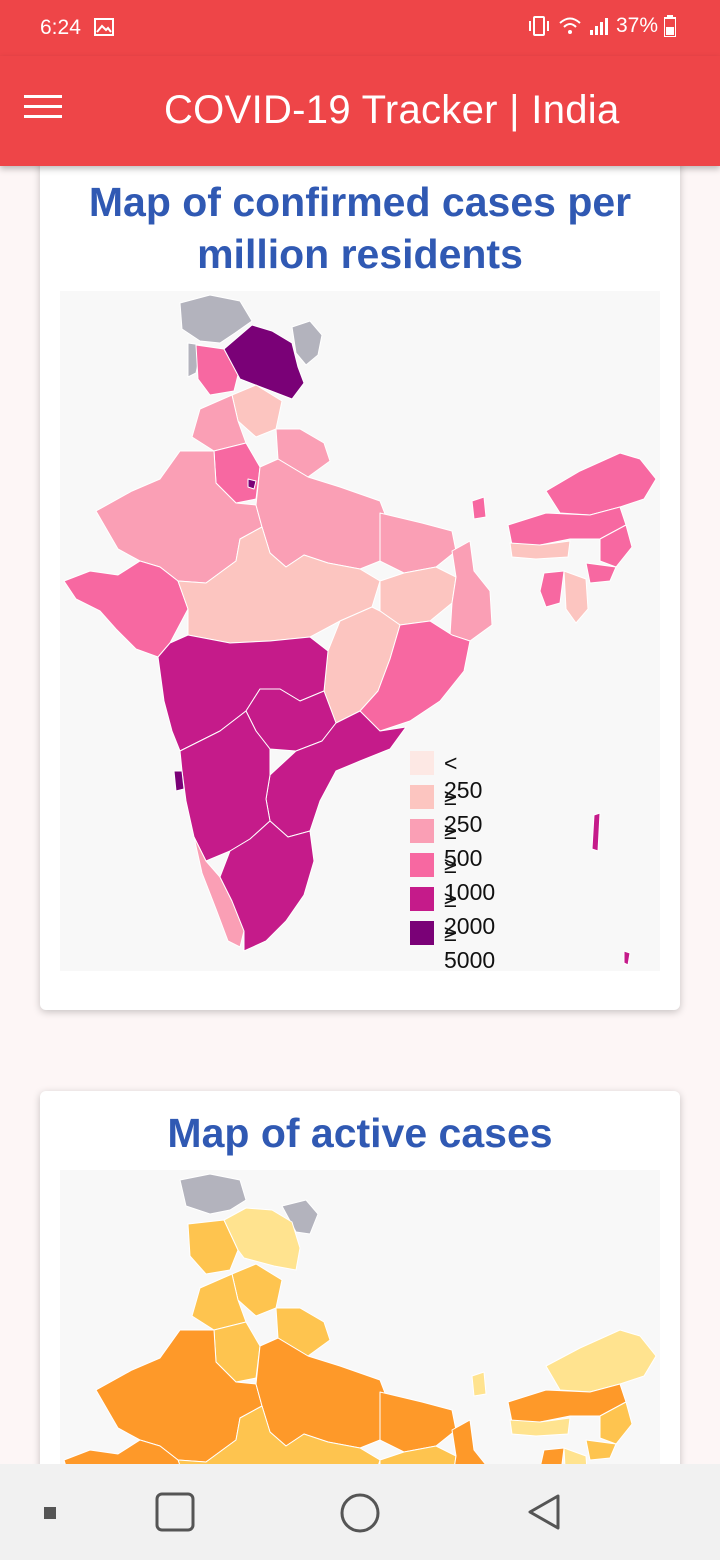 The height and width of the screenshot is (1560, 720). I want to click on home-circle-icon, so click(360, 1513).